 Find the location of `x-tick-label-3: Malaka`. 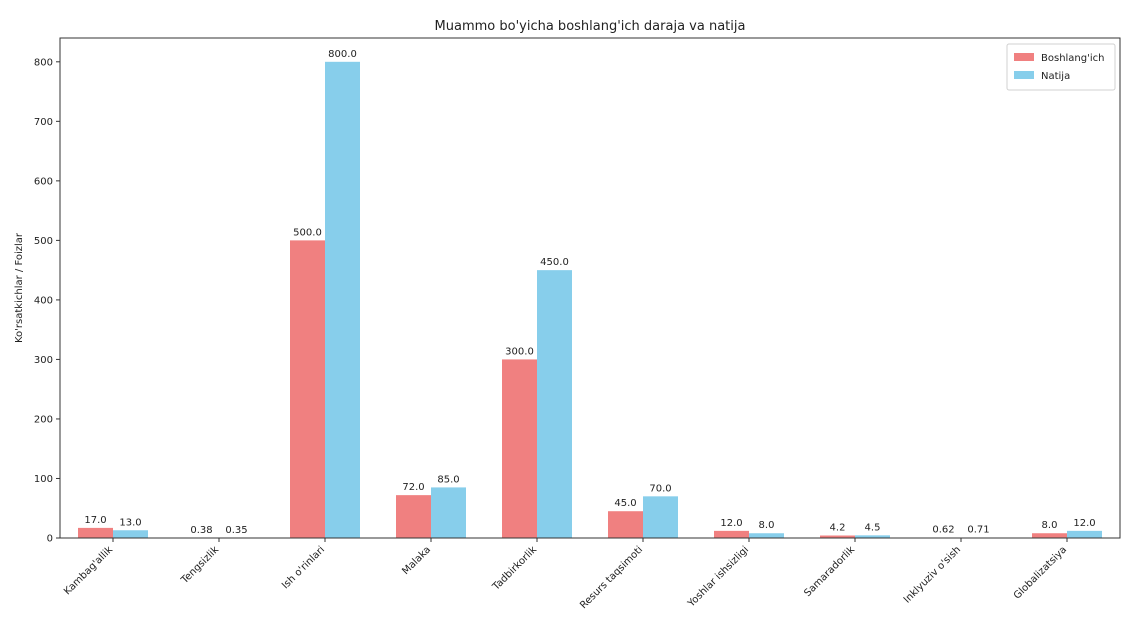

x-tick-label-3: Malaka is located at coordinates (416, 560).